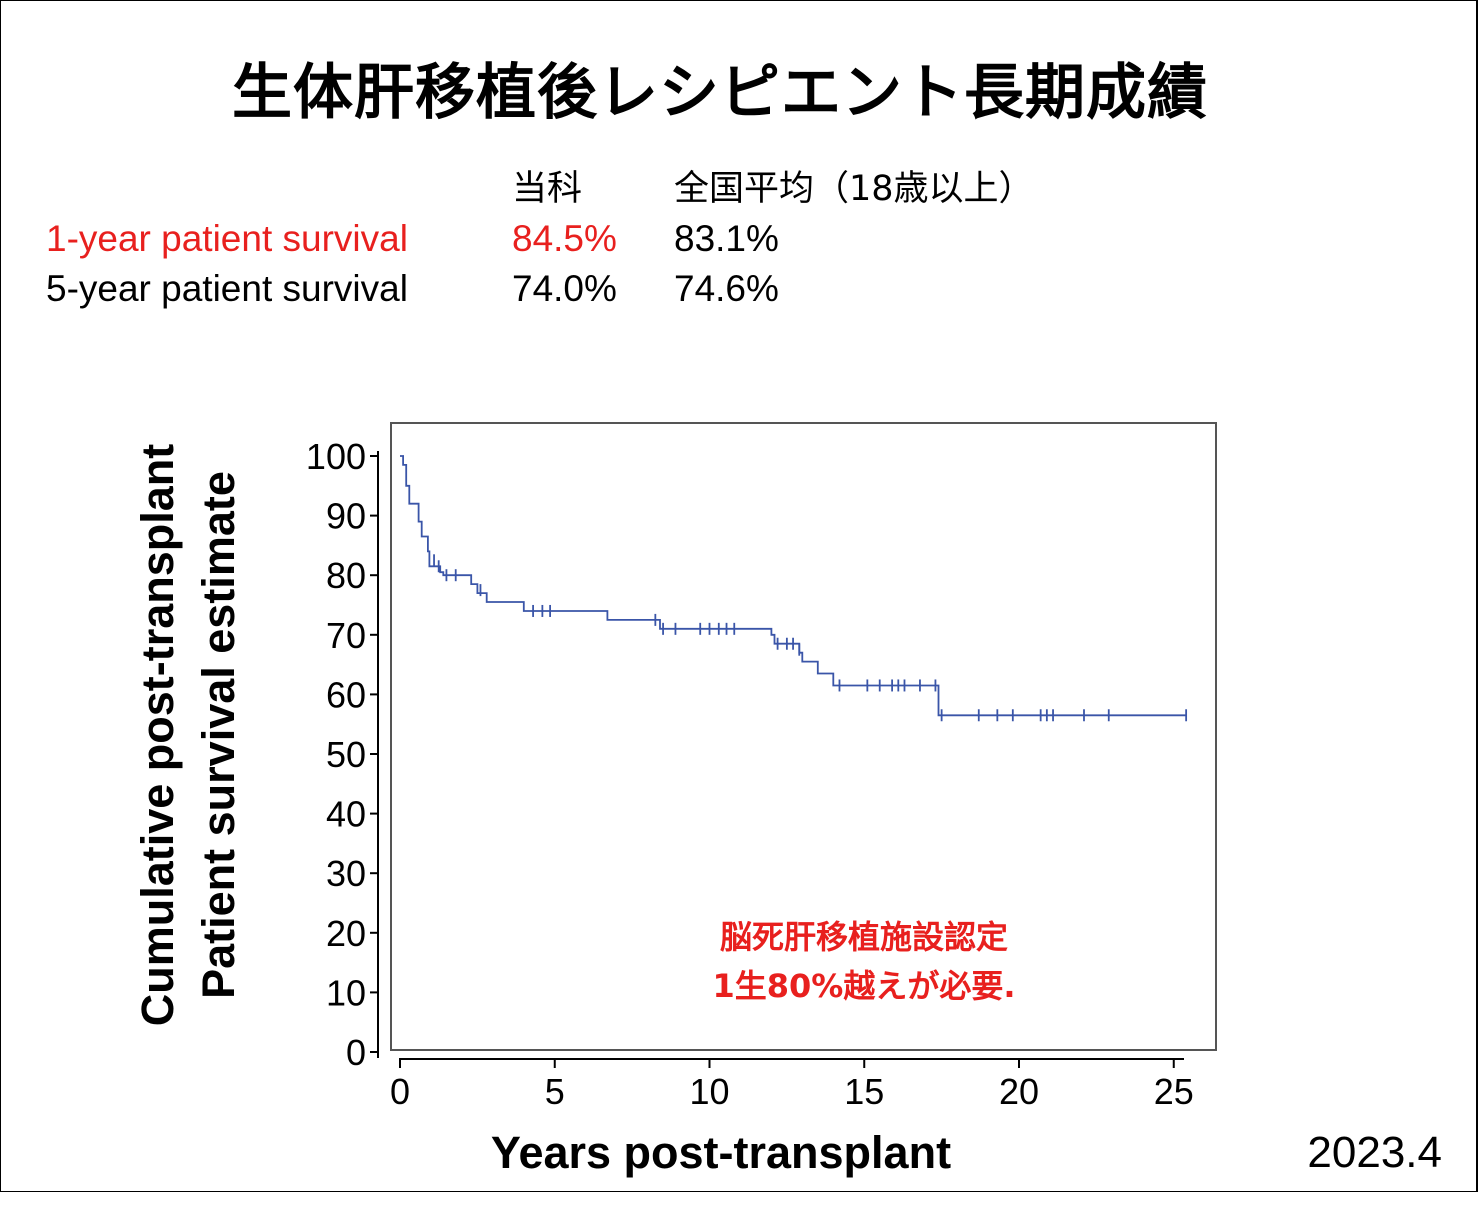 Image resolution: width=1480 pixels, height=1214 pixels. What do you see at coordinates (227, 288) in the screenshot?
I see `stats-row-label: 5-year patient survival` at bounding box center [227, 288].